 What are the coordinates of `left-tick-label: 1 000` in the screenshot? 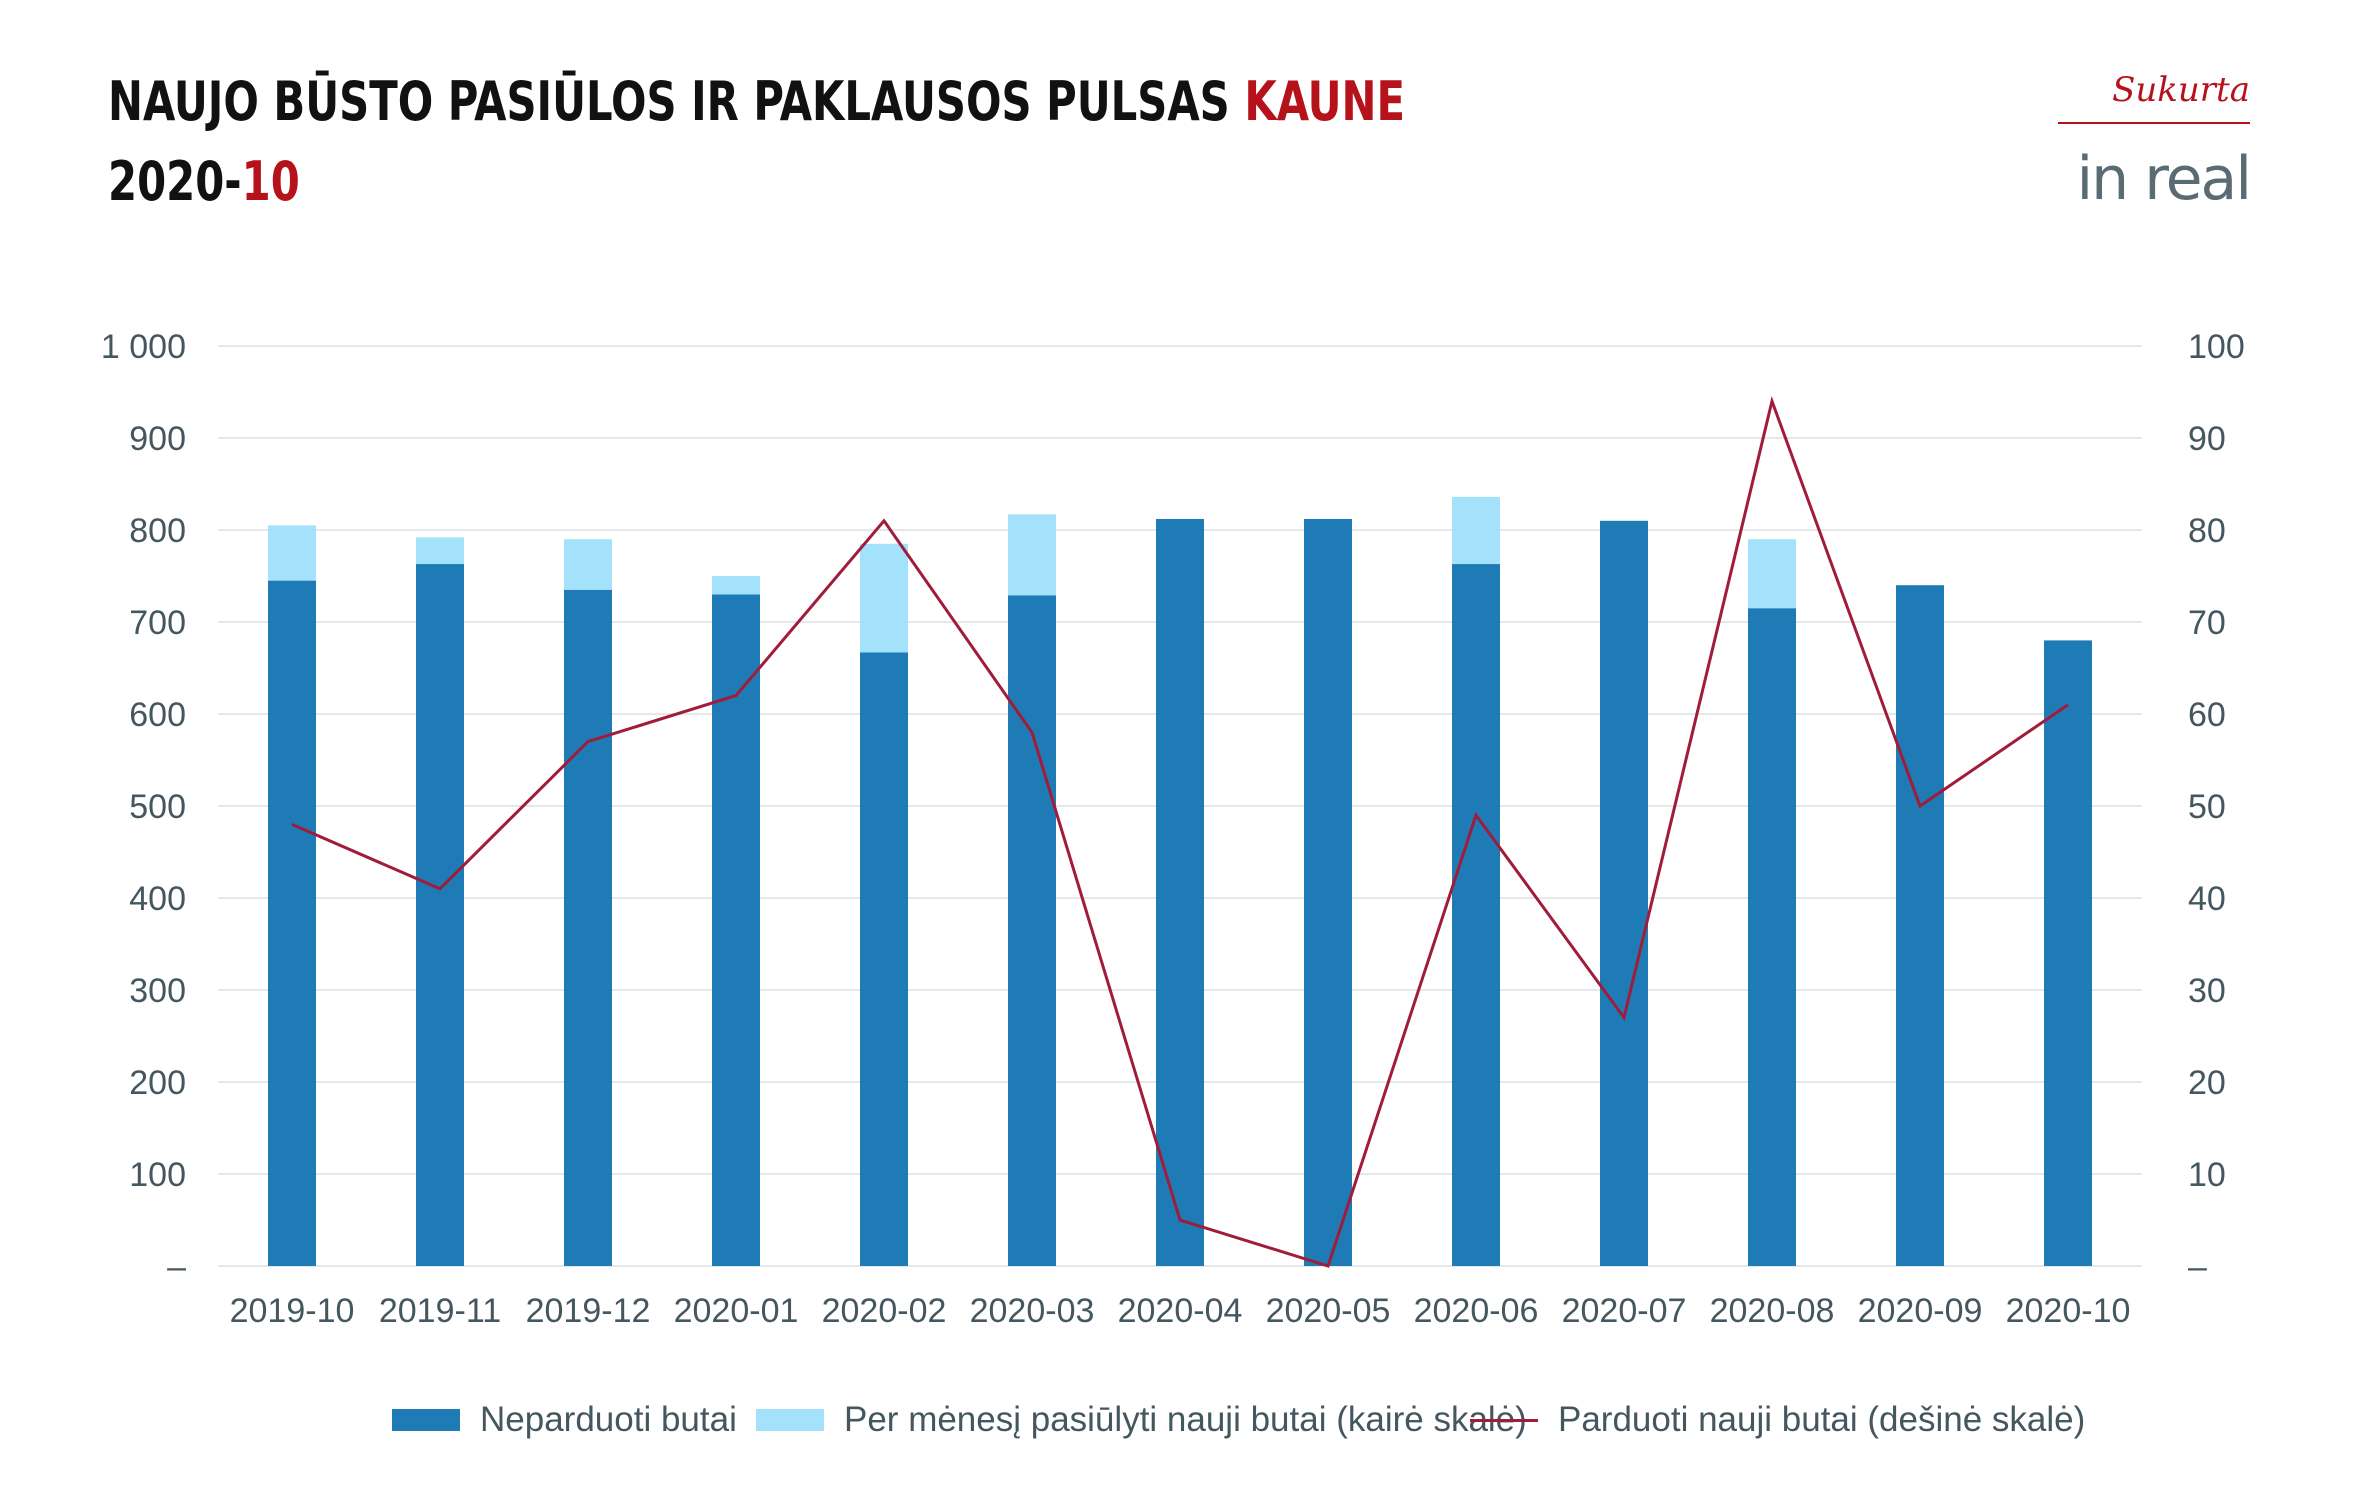 It's located at (143, 347).